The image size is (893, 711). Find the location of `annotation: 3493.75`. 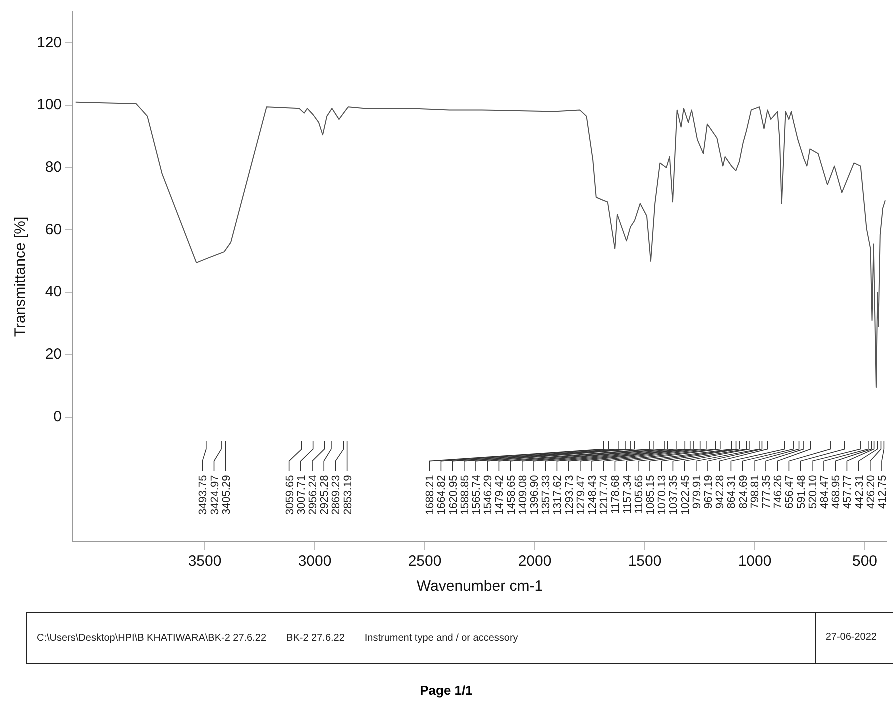

annotation: 3493.75 is located at coordinates (204, 495).